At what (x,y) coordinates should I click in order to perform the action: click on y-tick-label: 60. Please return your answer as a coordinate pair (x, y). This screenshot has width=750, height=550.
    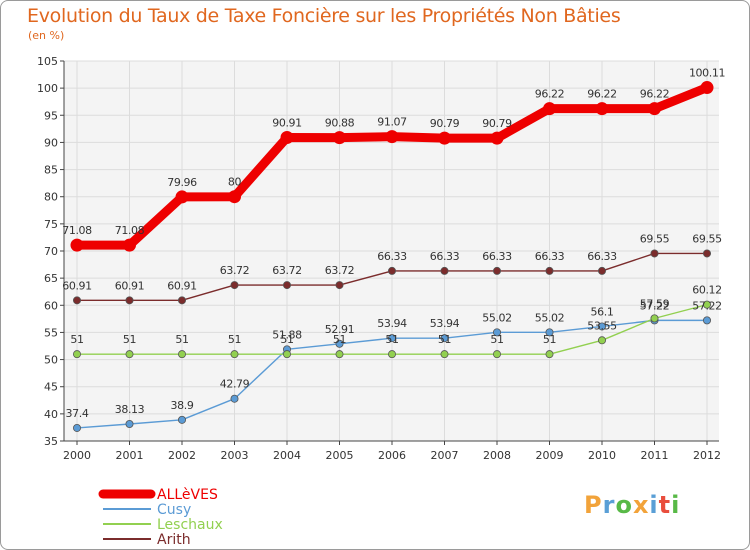
    Looking at the image, I should click on (51, 305).